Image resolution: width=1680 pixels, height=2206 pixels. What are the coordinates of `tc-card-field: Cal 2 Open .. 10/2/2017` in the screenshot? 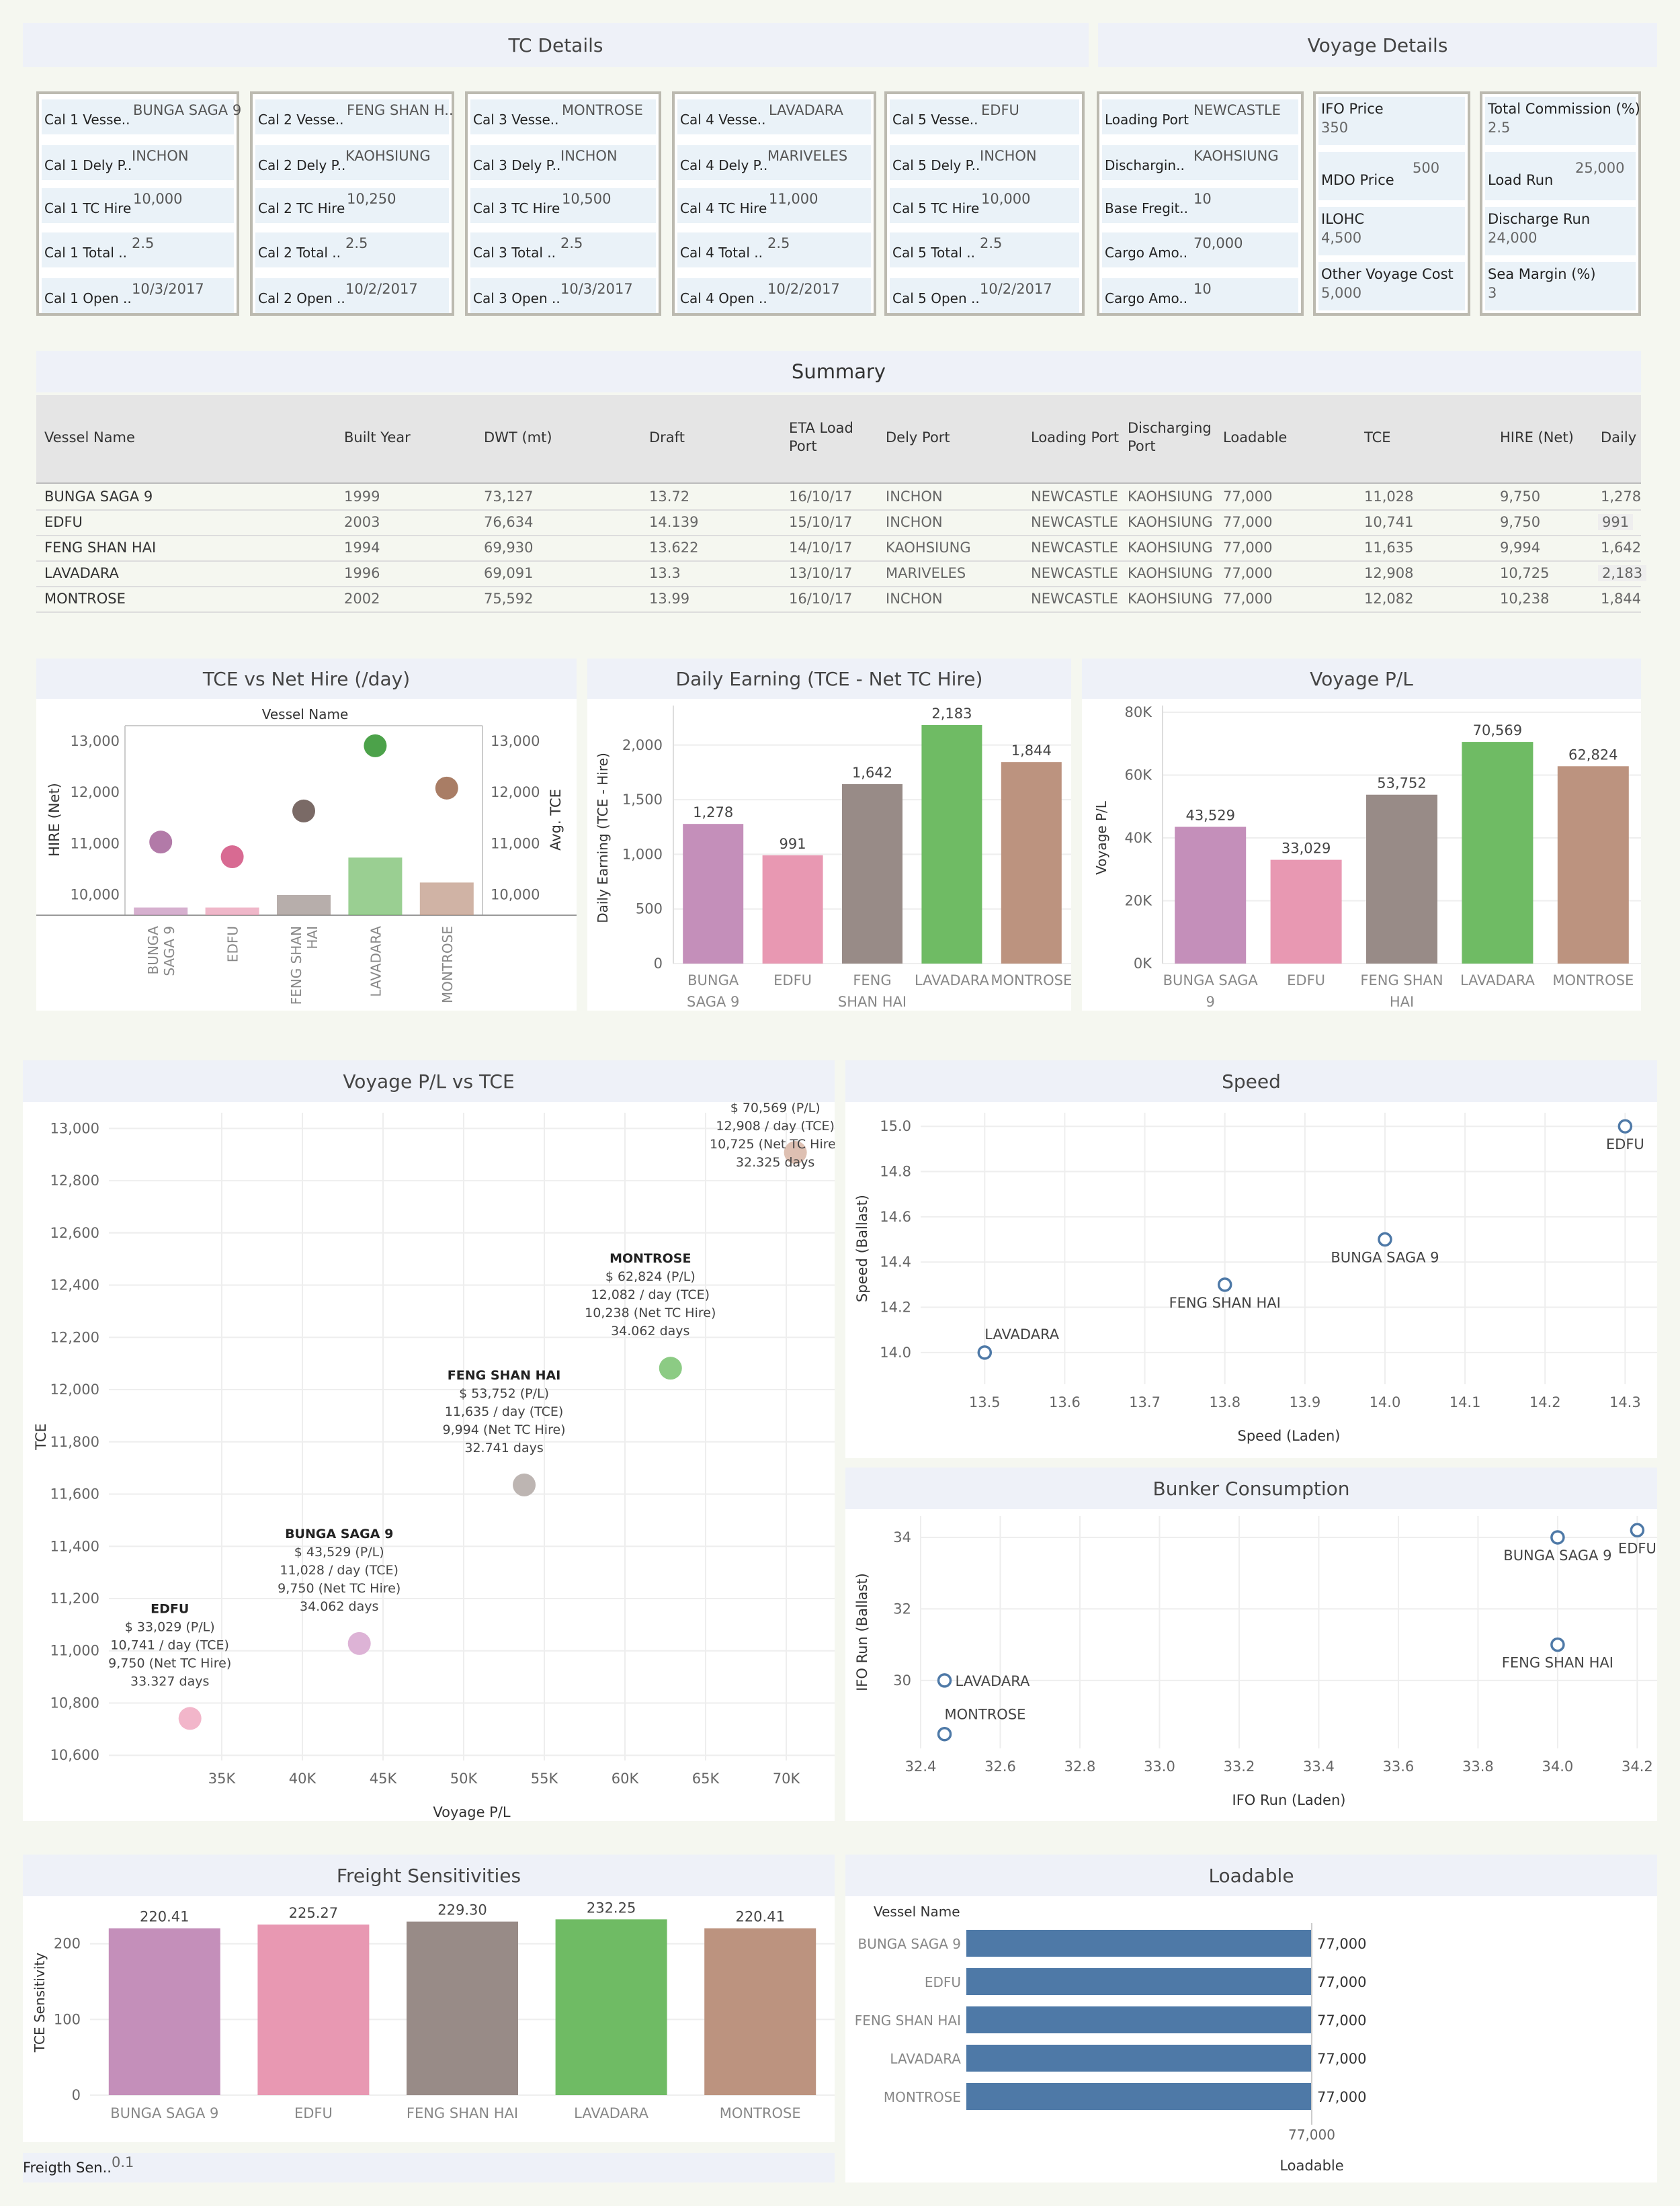 It's located at (352, 295).